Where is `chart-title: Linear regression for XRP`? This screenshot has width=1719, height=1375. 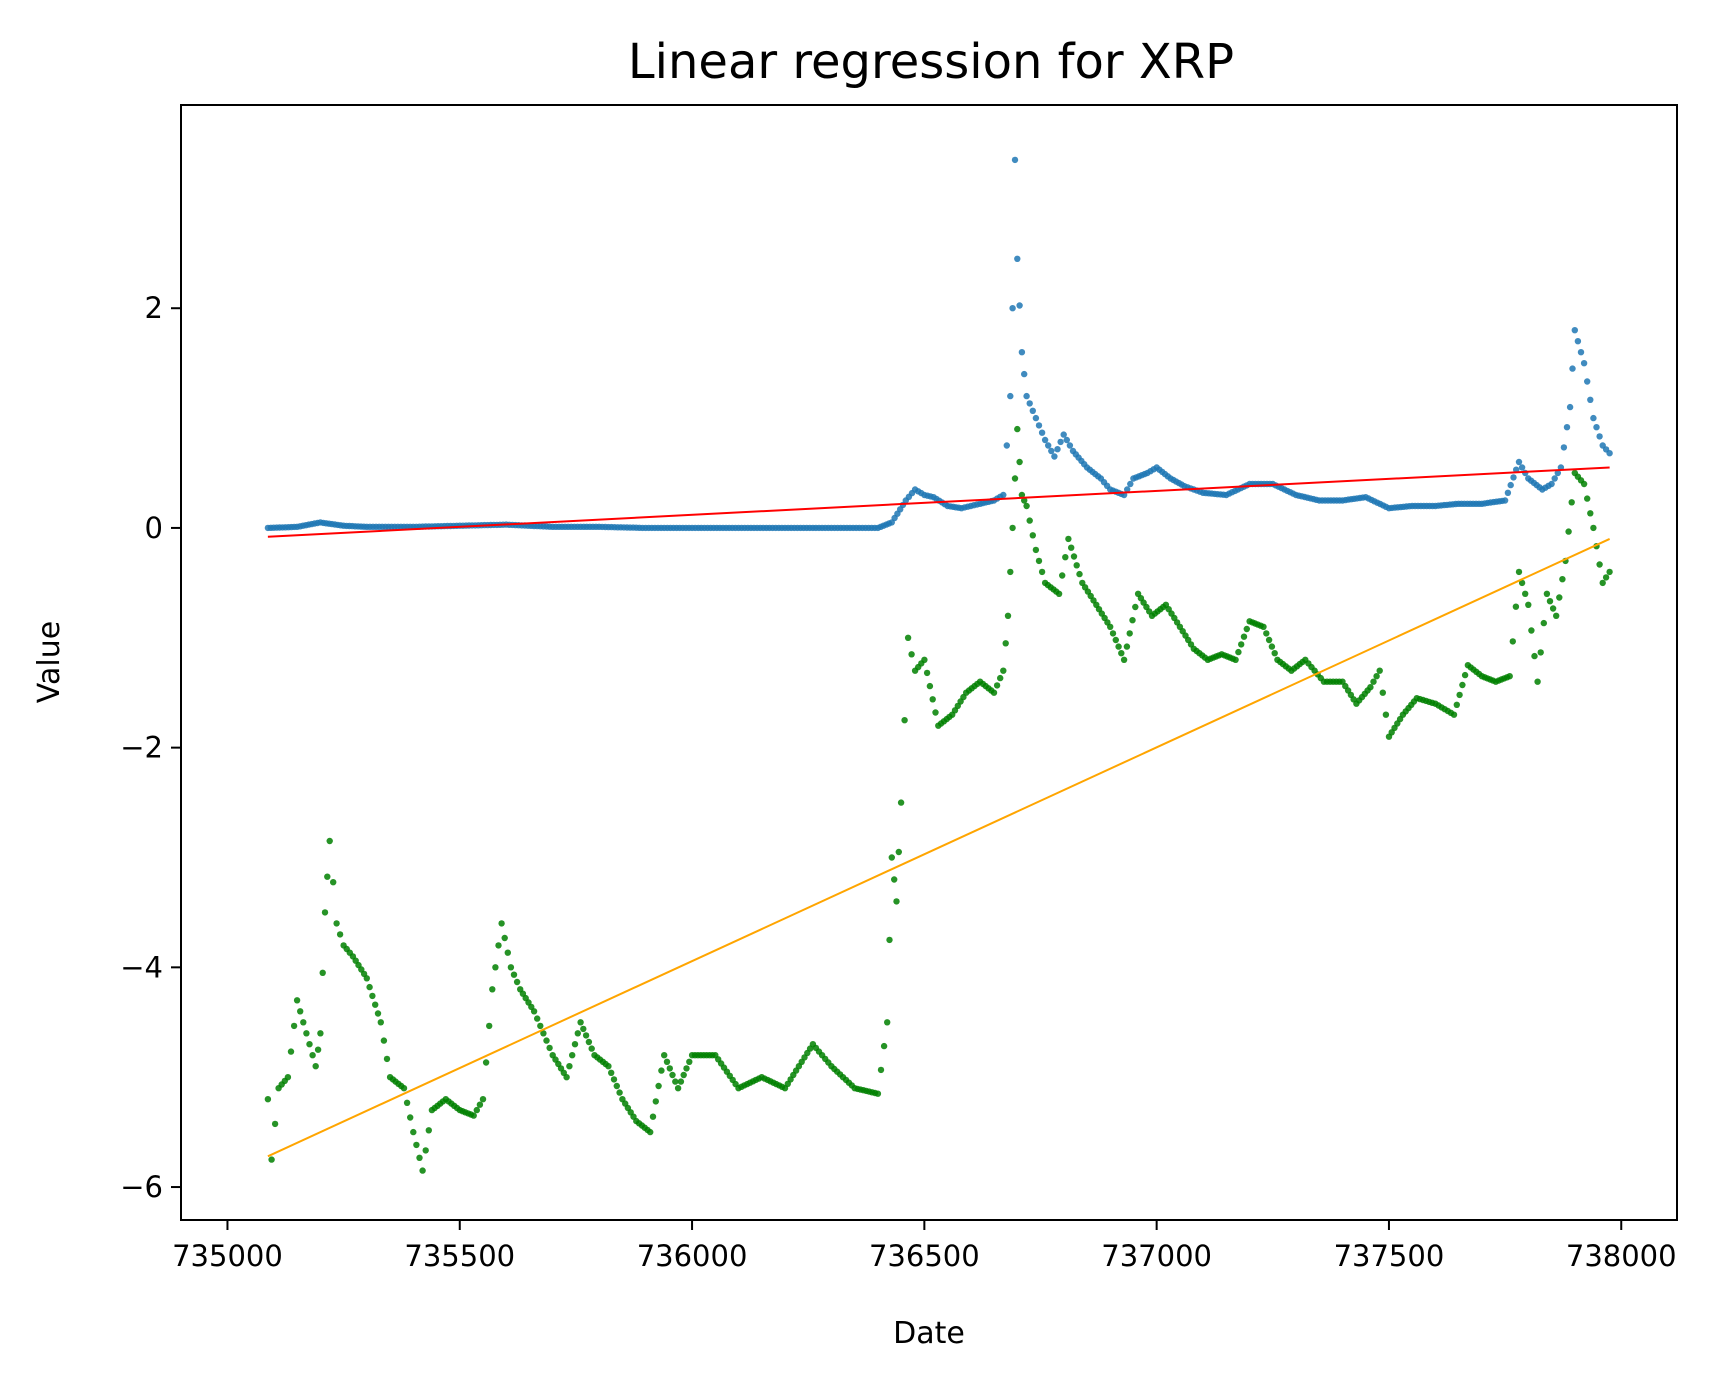 chart-title: Linear regression for XRP is located at coordinates (931, 62).